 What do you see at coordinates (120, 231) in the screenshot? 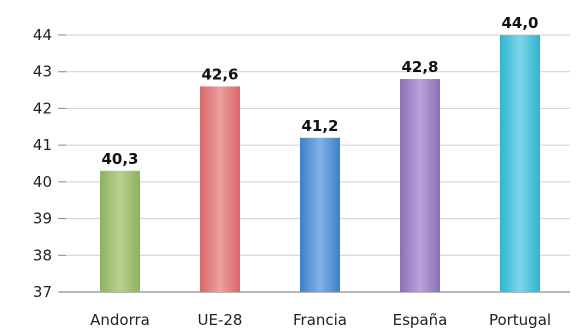
I see `bar-andorra` at bounding box center [120, 231].